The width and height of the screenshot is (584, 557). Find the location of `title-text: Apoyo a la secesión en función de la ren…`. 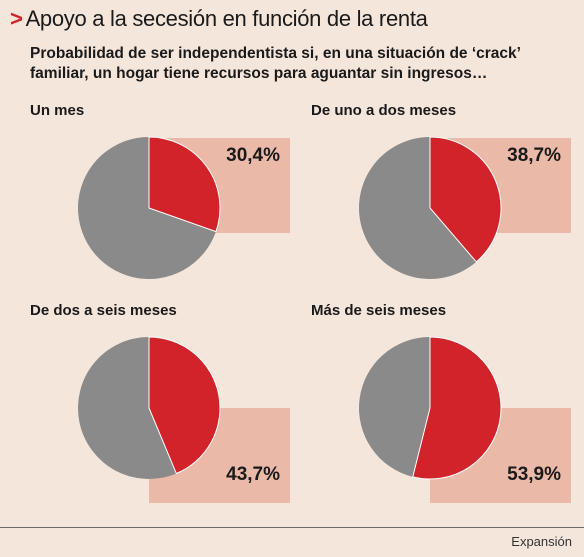

title-text: Apoyo a la secesión en función de la ren… is located at coordinates (226, 18).